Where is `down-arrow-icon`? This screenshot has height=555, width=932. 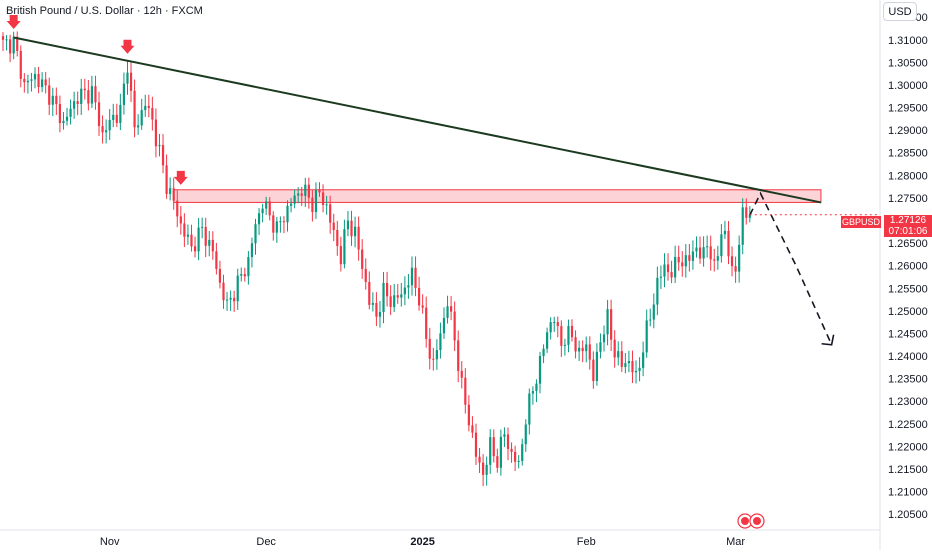 down-arrow-icon is located at coordinates (127, 46).